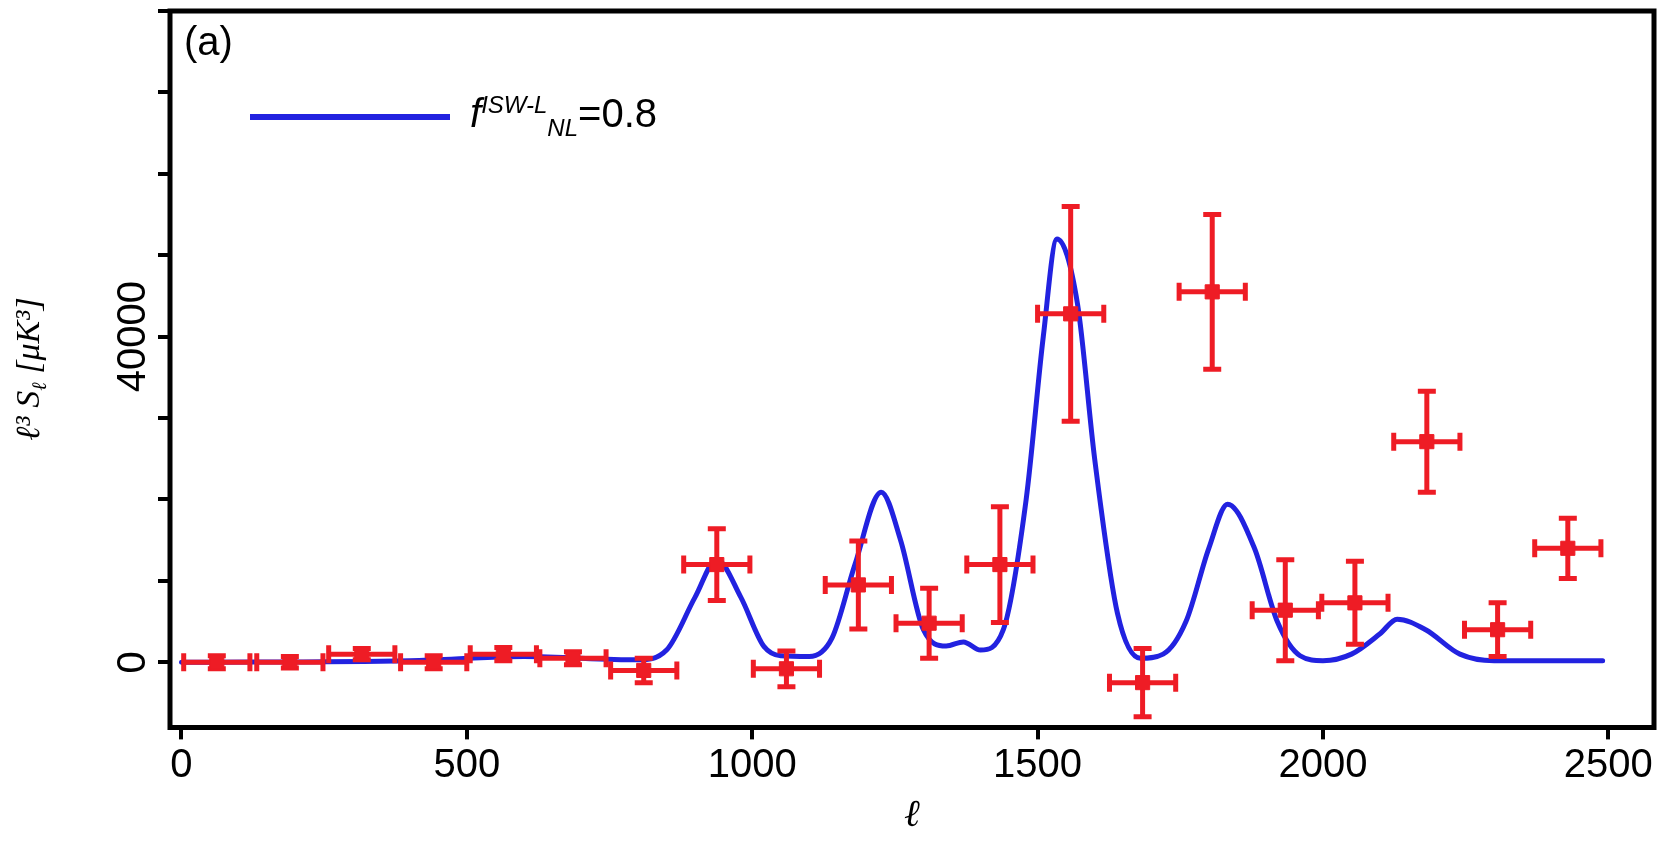 This screenshot has height=849, width=1672. What do you see at coordinates (1608, 763) in the screenshot?
I see `x-tick-label: 2500` at bounding box center [1608, 763].